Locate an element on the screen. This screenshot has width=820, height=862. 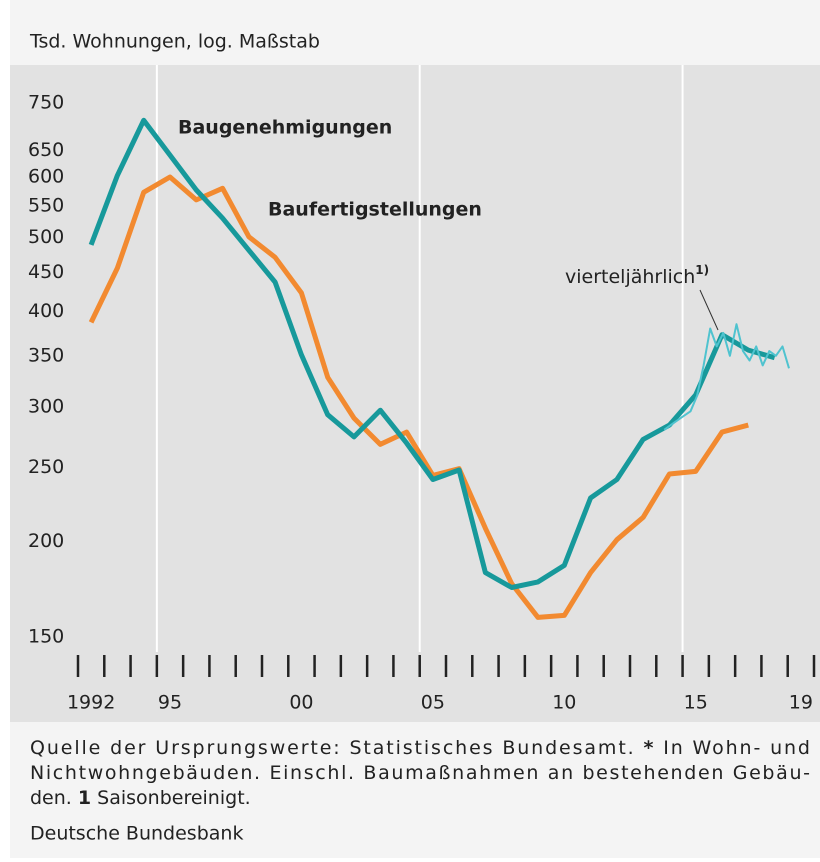
footnote-run: In Wohn- und is located at coordinates (732, 748).